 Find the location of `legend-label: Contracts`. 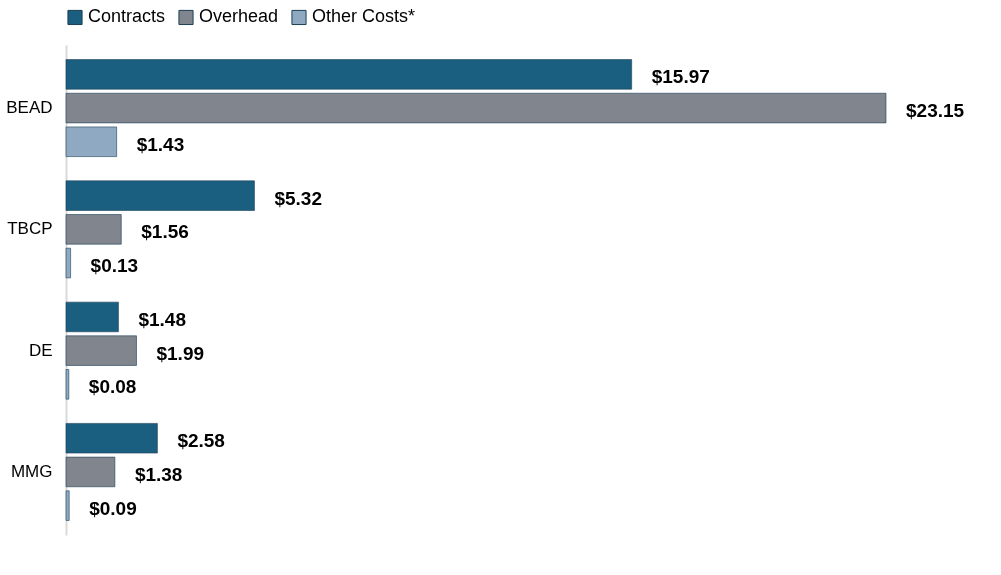

legend-label: Contracts is located at coordinates (127, 16).